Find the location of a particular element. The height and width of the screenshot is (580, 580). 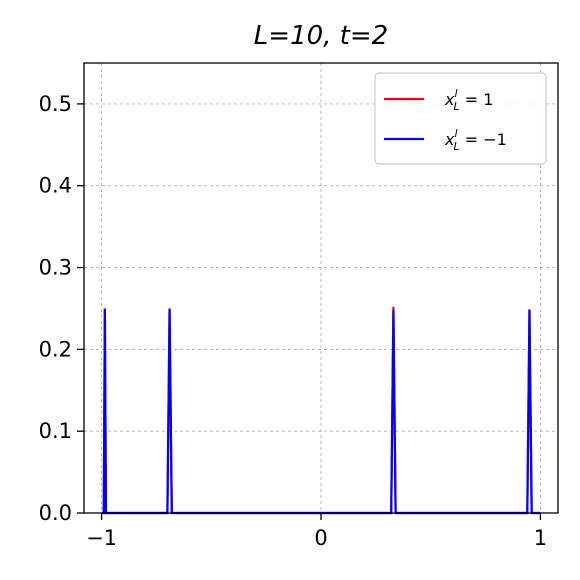

y-tick-label: 0.4 is located at coordinates (55, 186).